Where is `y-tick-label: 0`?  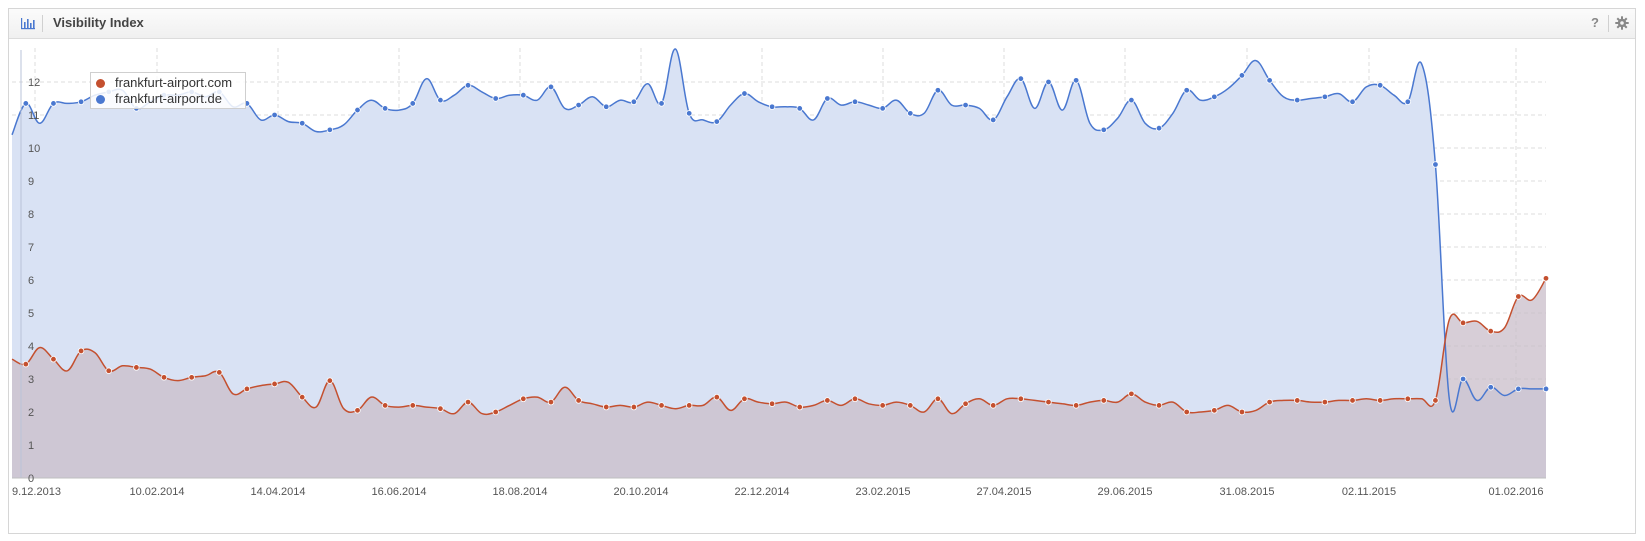 y-tick-label: 0 is located at coordinates (31, 479).